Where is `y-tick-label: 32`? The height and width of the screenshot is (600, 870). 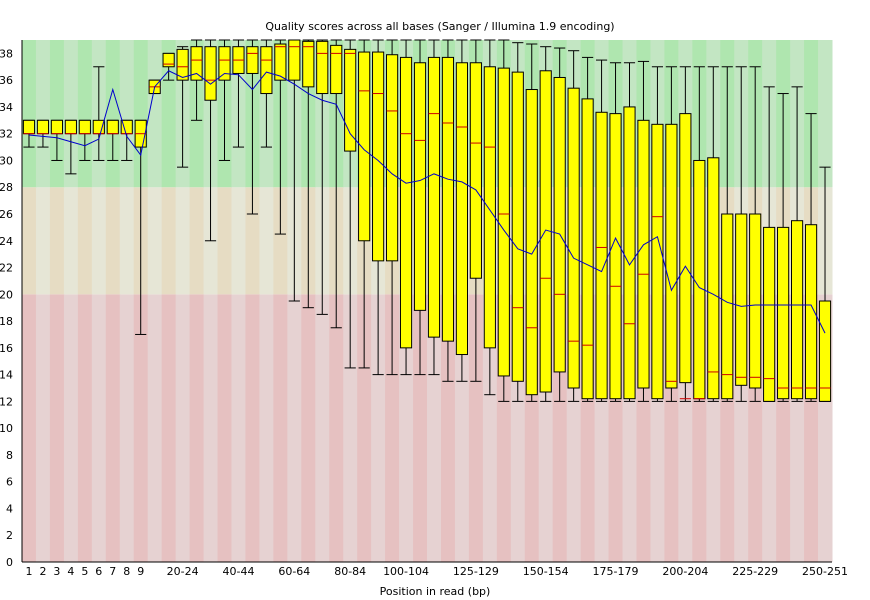
y-tick-label: 32 is located at coordinates (6, 134).